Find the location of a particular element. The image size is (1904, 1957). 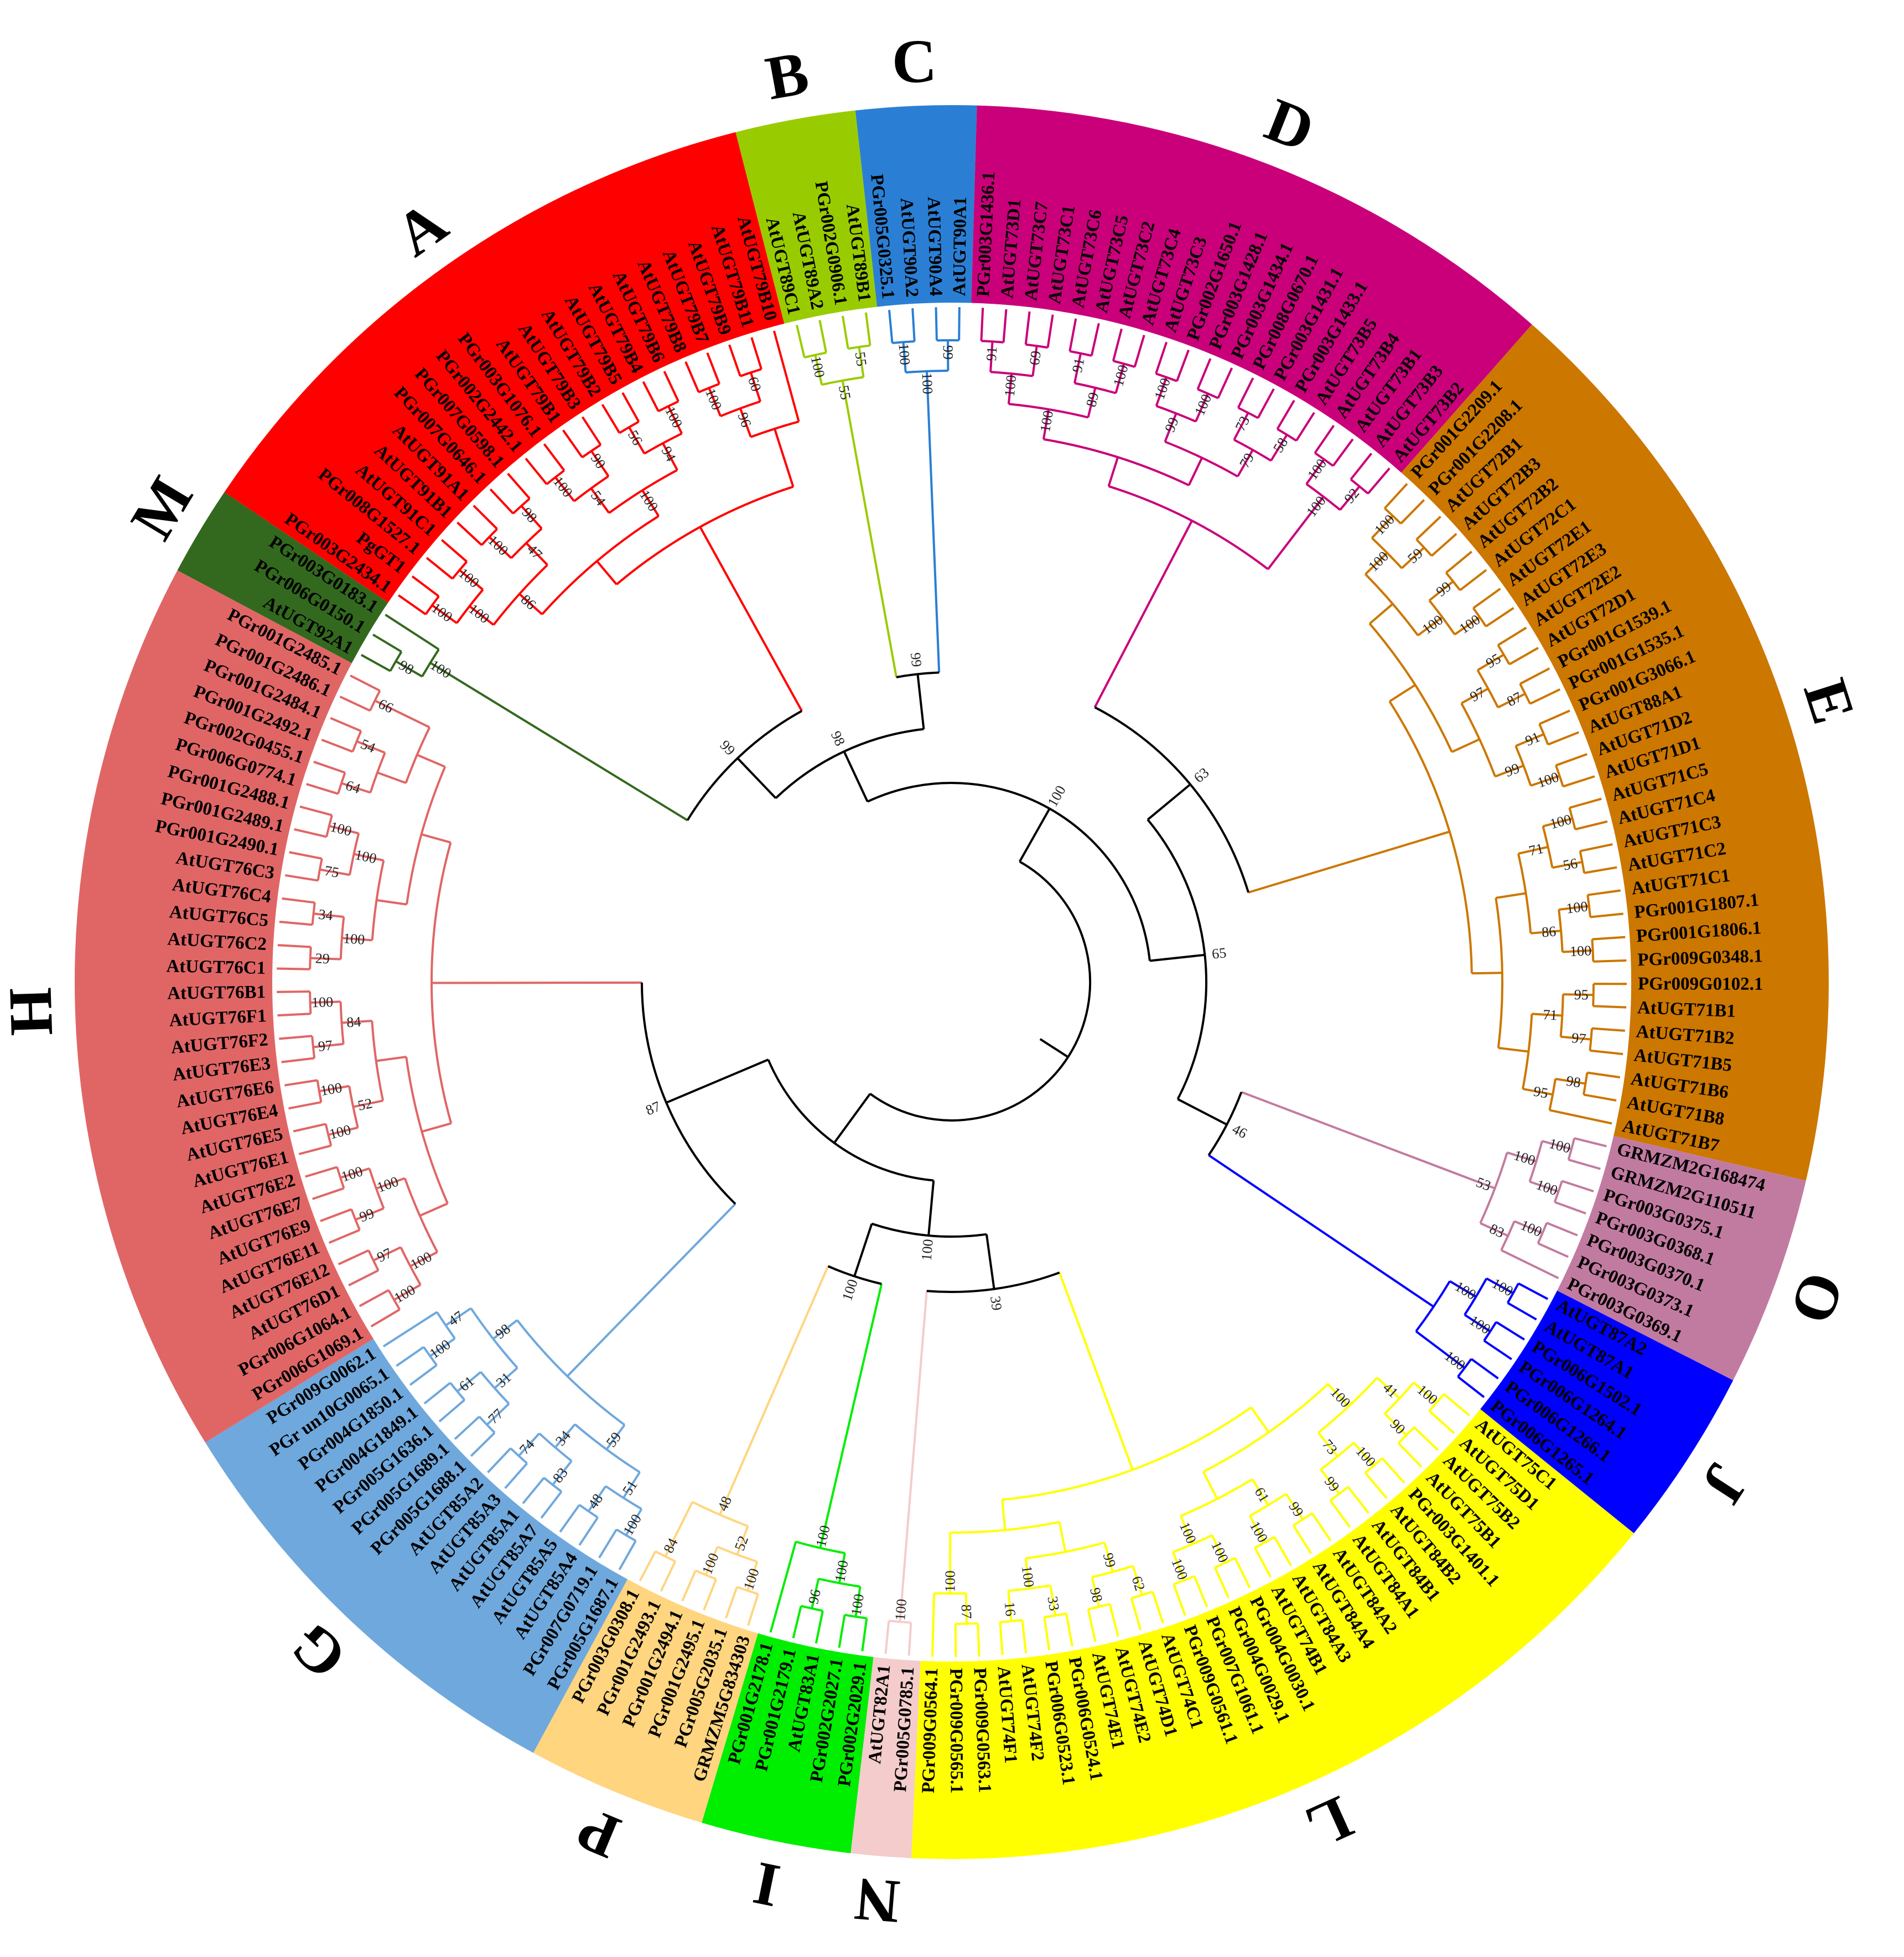

bootstrap-label: 61 is located at coordinates (1261, 1494).